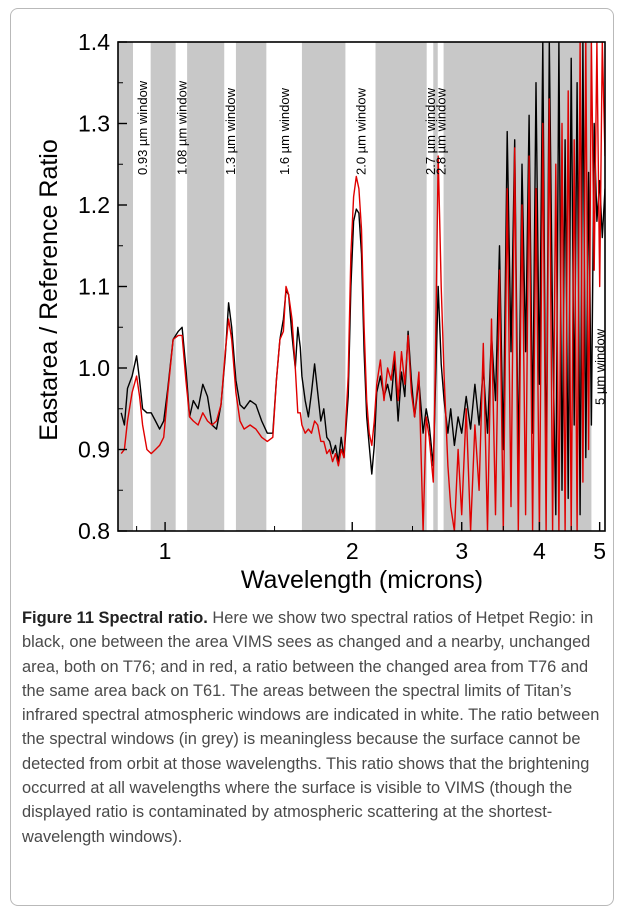  I want to click on window-label: 0.93 µm window, so click(142, 127).